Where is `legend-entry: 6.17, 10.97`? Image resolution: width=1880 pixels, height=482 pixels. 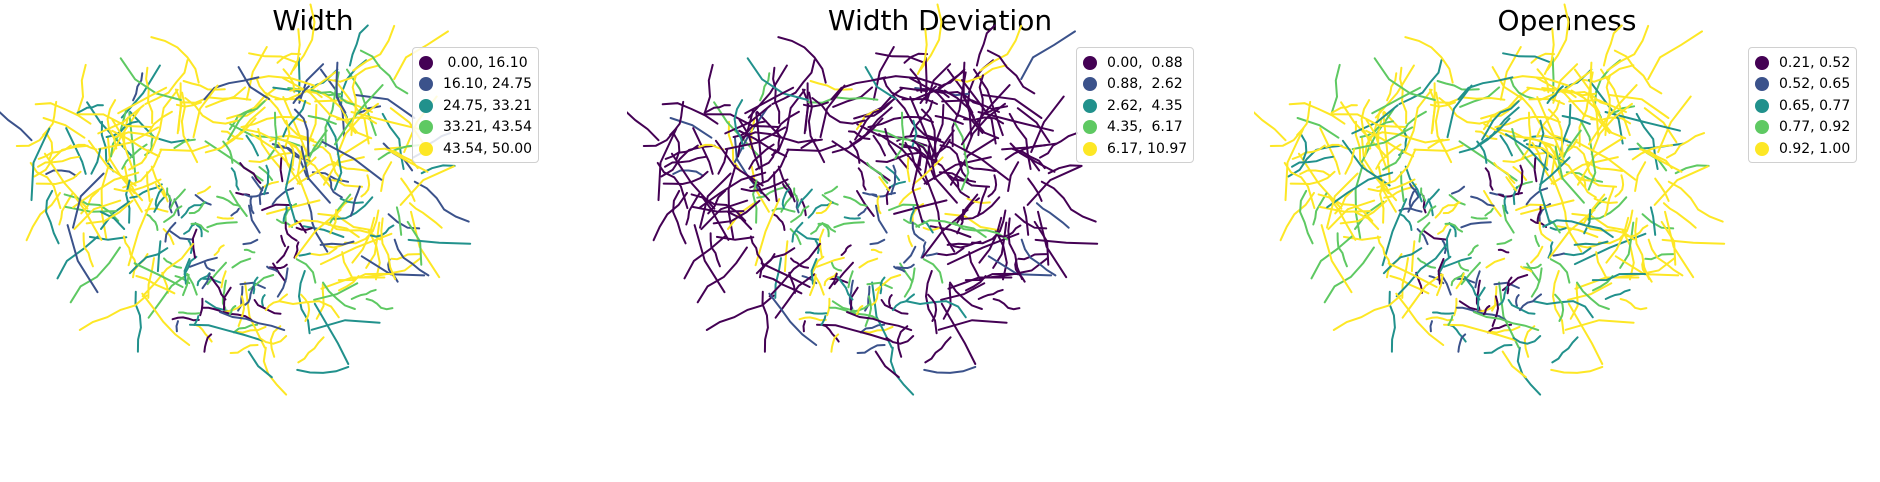
legend-entry: 6.17, 10.97 is located at coordinates (1135, 149).